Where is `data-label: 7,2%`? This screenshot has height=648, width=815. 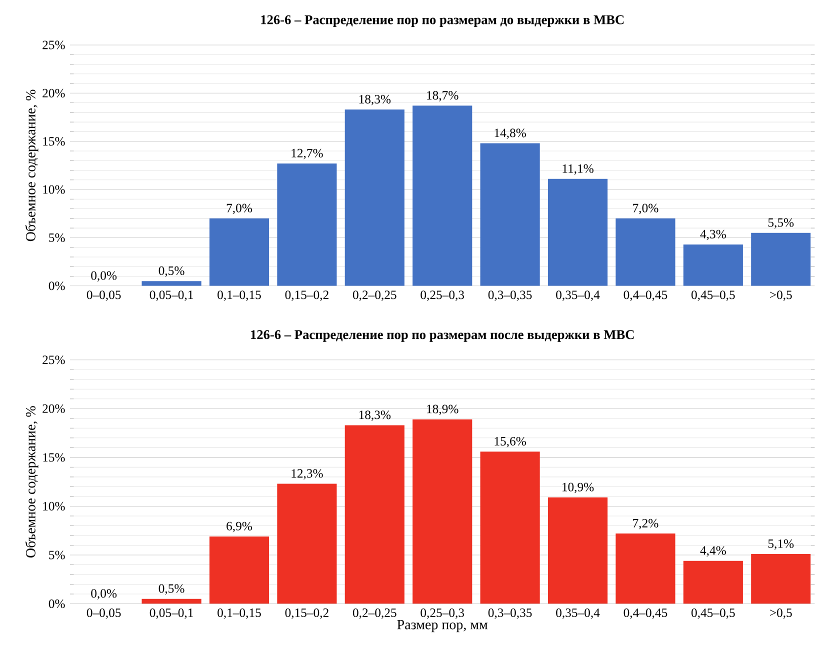
data-label: 7,2% is located at coordinates (645, 524).